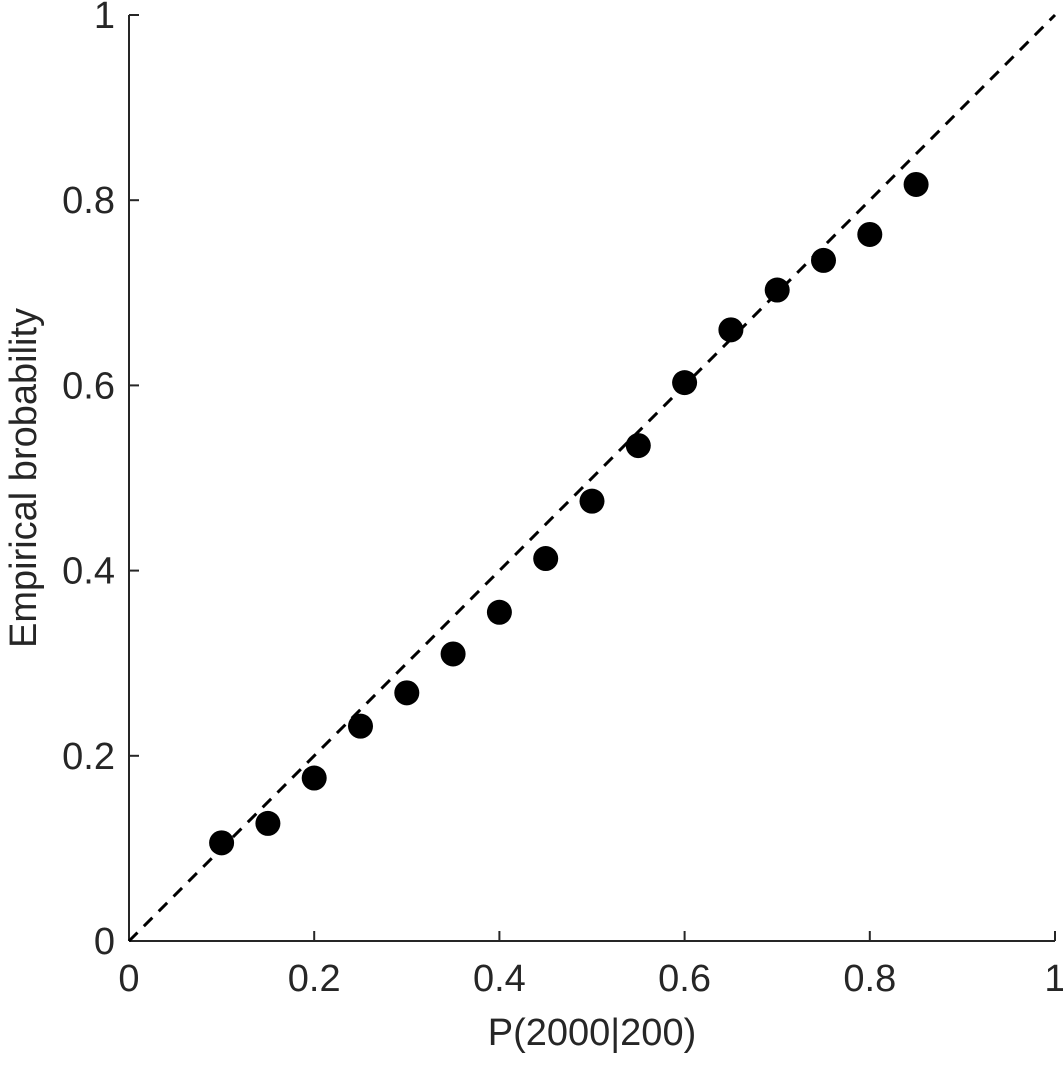 The height and width of the screenshot is (1068, 1063). What do you see at coordinates (1053, 979) in the screenshot?
I see `x-tick-label: 1` at bounding box center [1053, 979].